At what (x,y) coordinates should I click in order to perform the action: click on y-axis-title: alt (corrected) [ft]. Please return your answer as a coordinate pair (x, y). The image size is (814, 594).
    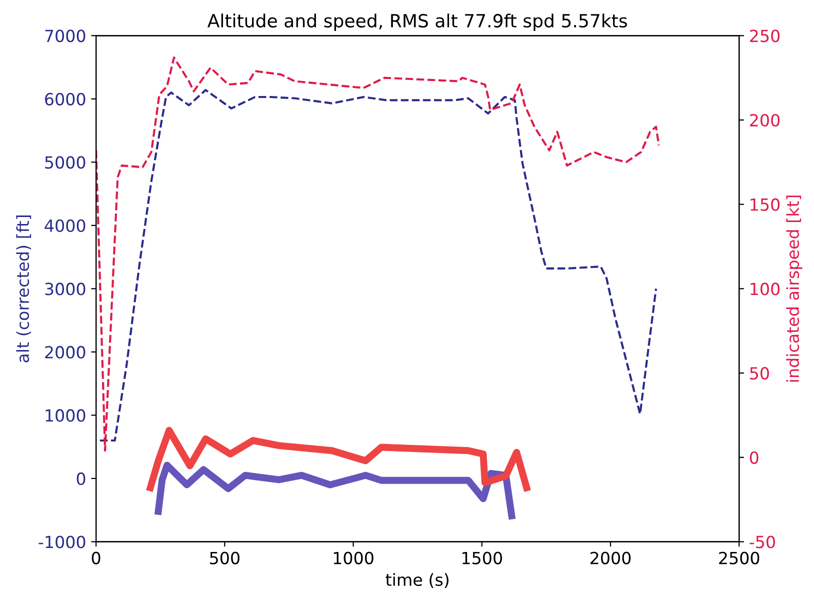
    Looking at the image, I should click on (24, 288).